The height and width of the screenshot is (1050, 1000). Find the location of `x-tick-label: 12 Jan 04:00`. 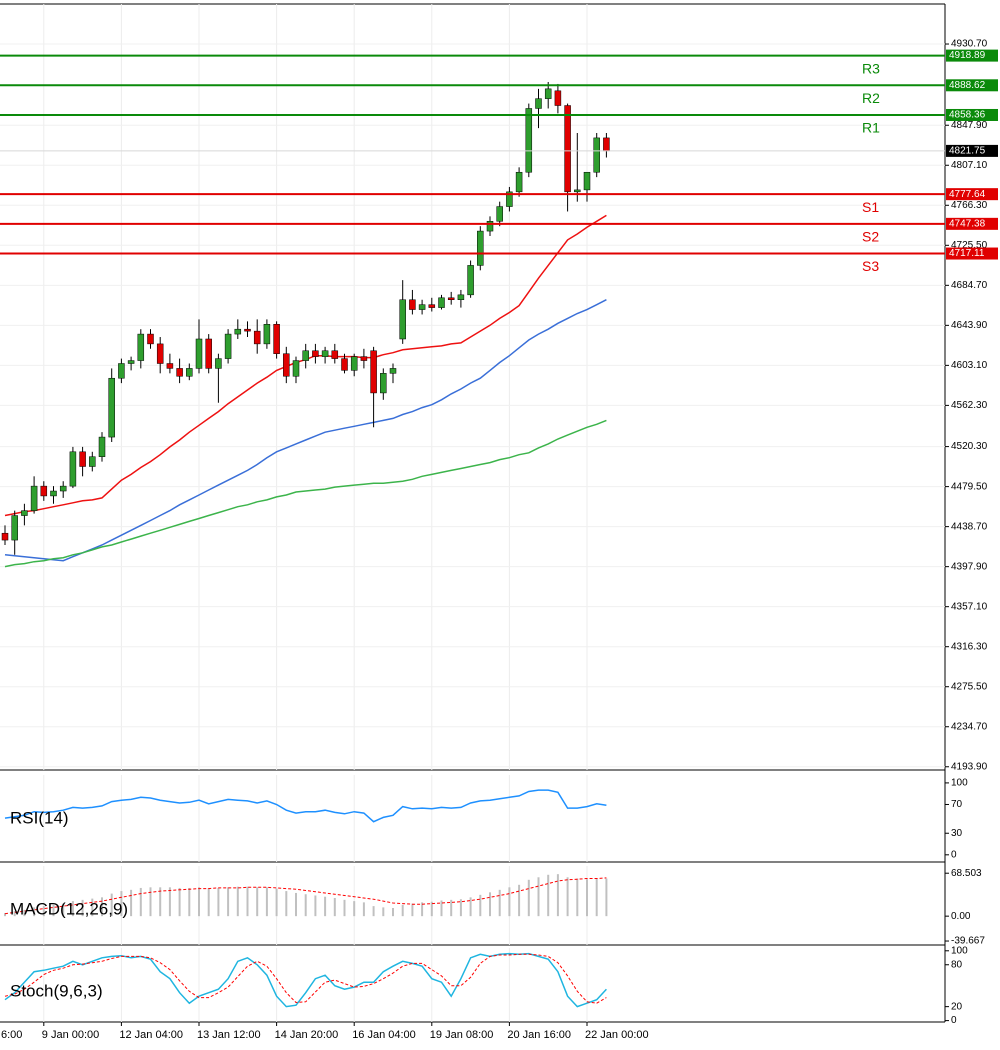

x-tick-label: 12 Jan 04:00 is located at coordinates (151, 1035).